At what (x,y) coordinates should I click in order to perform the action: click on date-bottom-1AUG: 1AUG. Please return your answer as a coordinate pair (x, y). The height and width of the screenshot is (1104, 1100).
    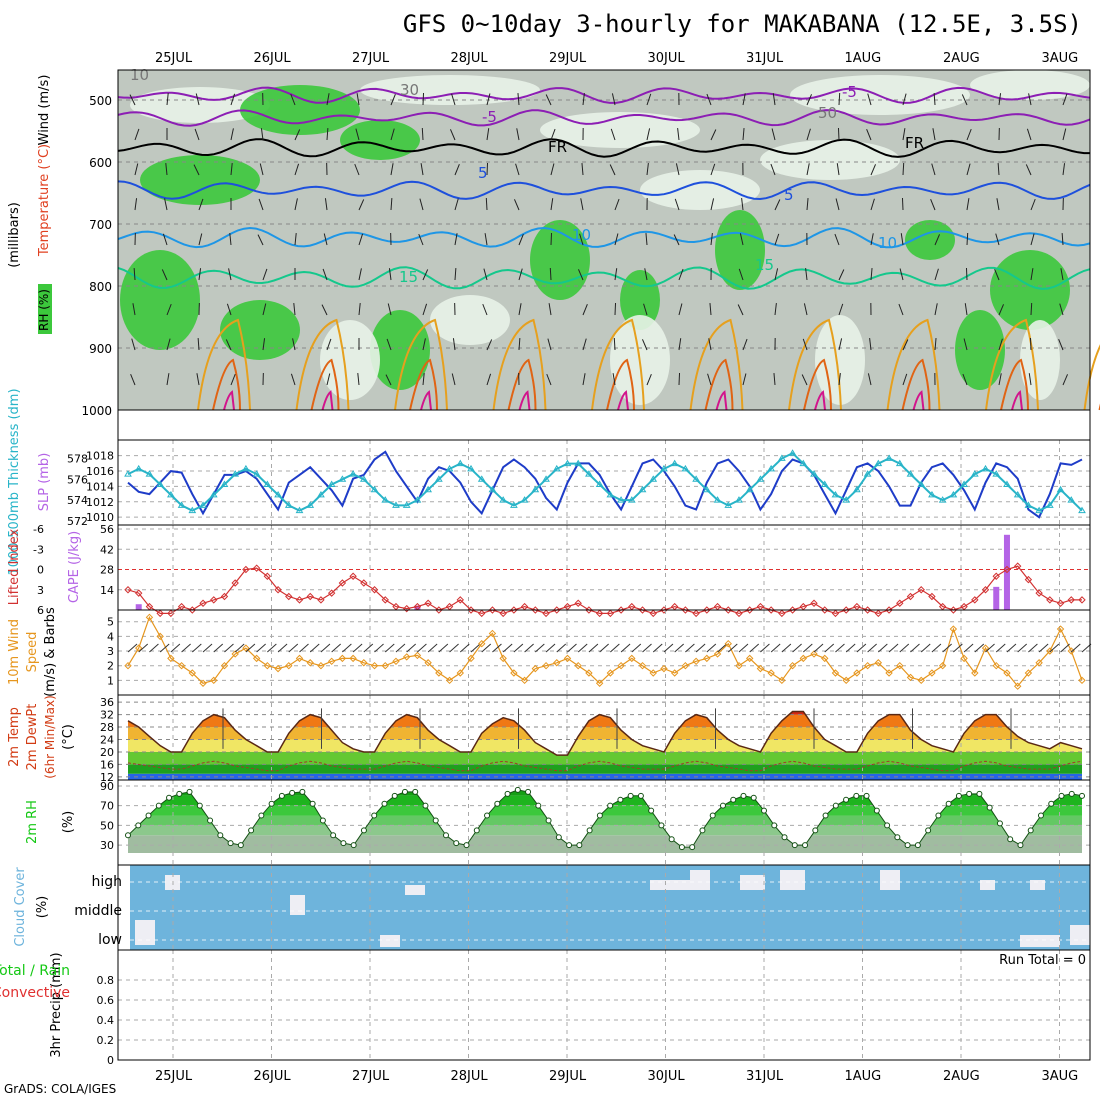
    Looking at the image, I should click on (863, 1076).